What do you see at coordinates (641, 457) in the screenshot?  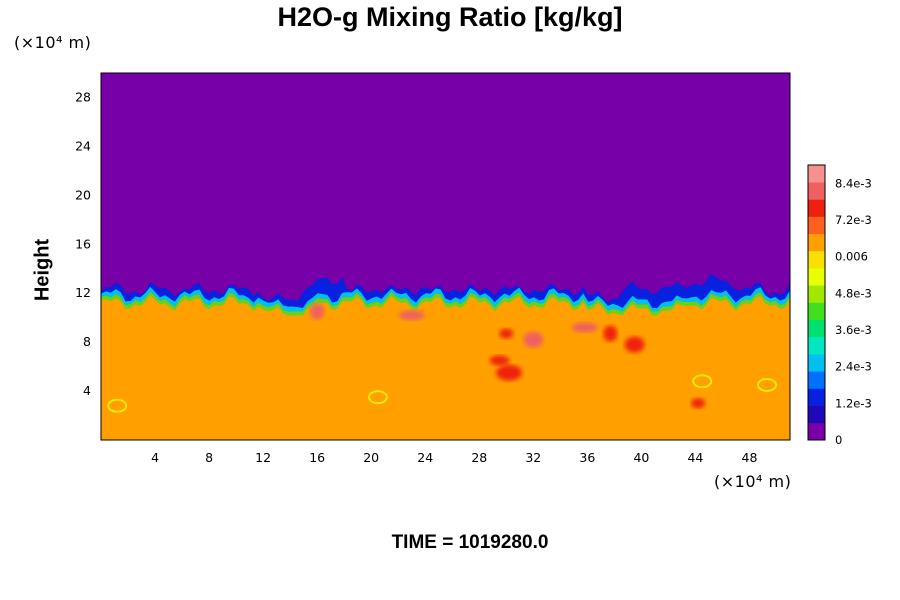 I see `x-tick-label: 40` at bounding box center [641, 457].